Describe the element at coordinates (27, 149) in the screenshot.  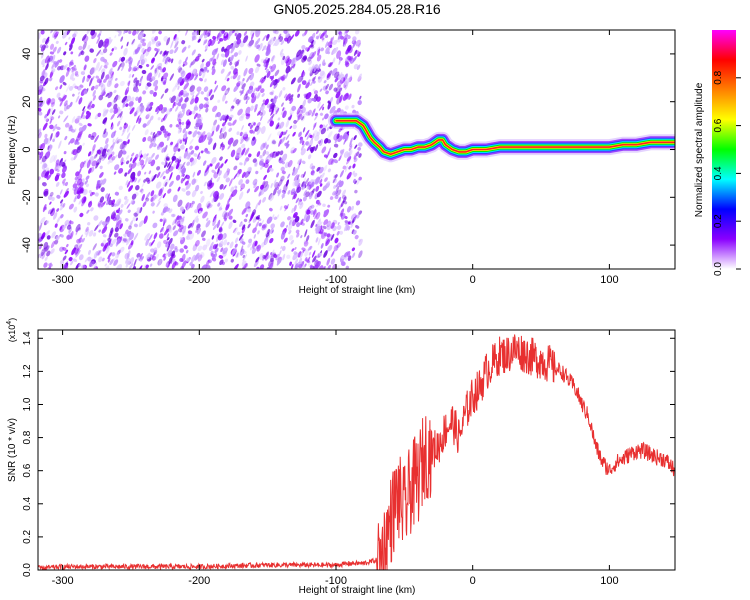
I see `y-tick-label: 0` at that location.